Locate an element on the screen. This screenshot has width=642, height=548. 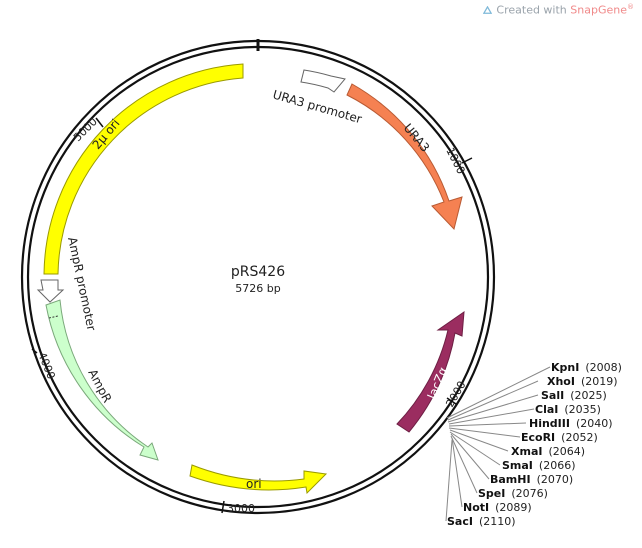
svg-text:BamHI(2070): BamHI (2070) is located at coordinates (531, 479).